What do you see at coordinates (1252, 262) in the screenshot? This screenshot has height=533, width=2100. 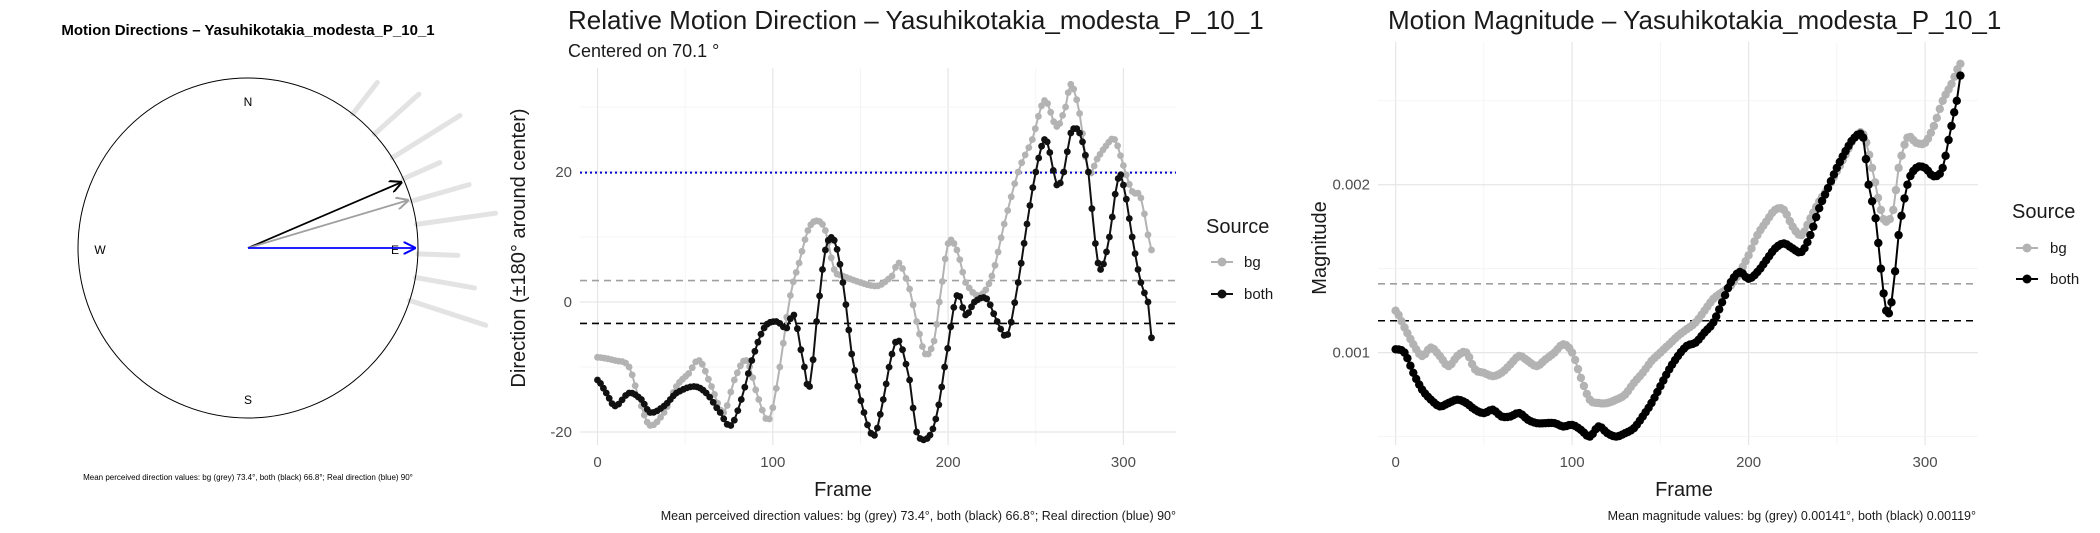 I see `direction-legend-label-bg: bg` at bounding box center [1252, 262].